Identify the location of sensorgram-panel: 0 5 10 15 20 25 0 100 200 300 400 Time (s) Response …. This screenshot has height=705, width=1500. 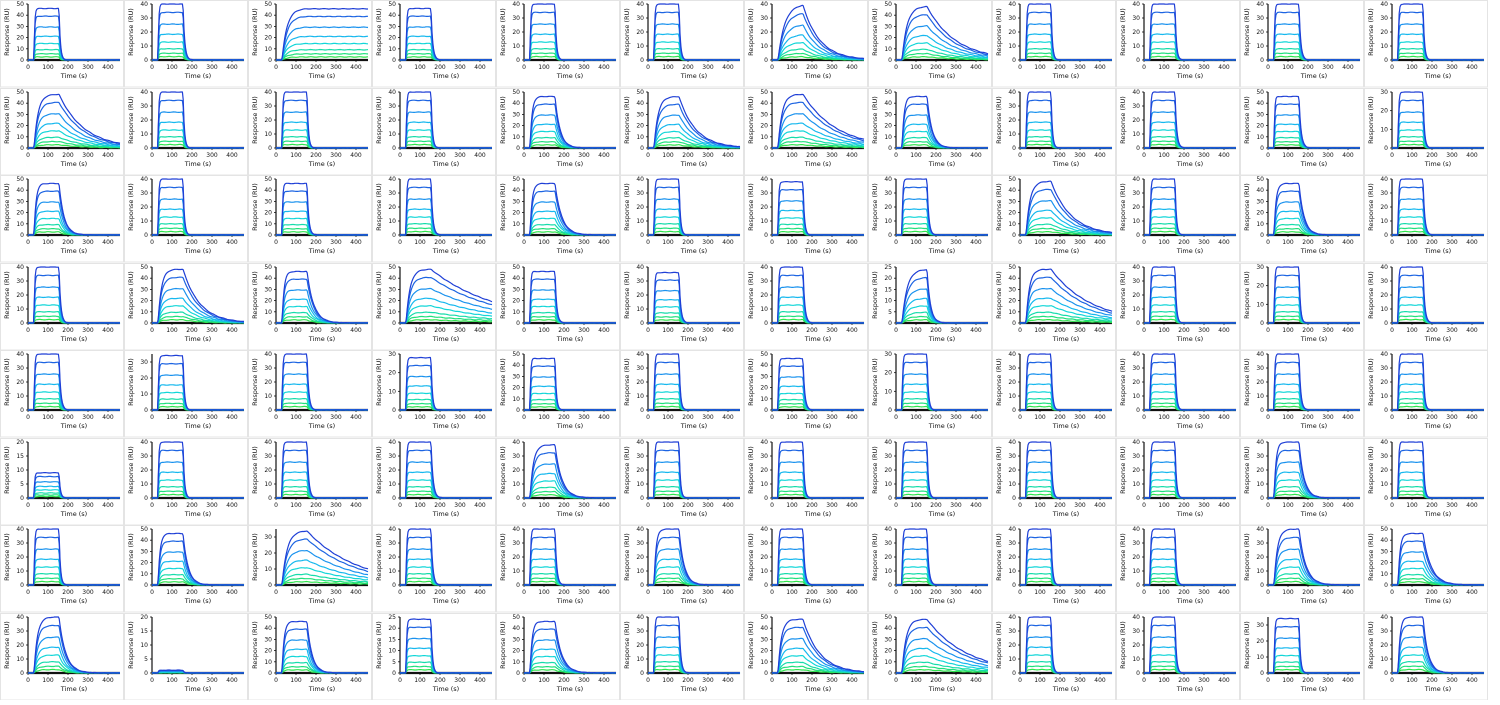
(930, 306).